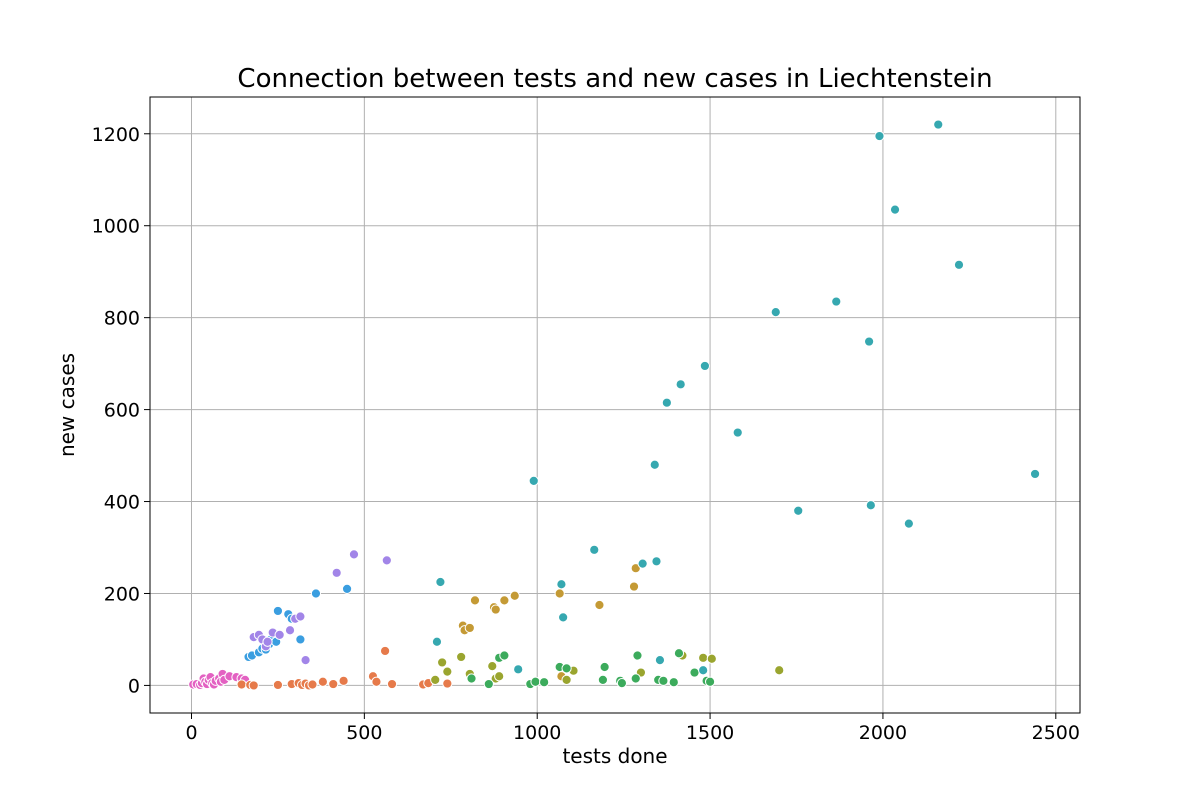  Describe the element at coordinates (537, 733) in the screenshot. I see `x-tick-label: 1000` at that location.